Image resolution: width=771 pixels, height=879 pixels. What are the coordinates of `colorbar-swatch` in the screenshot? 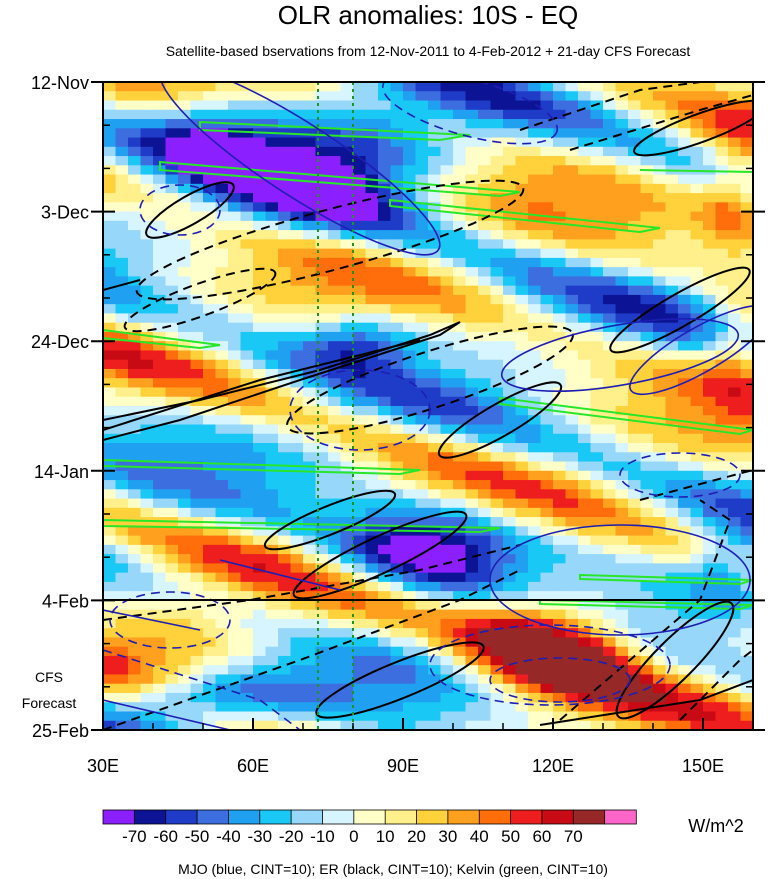 It's located at (401, 817).